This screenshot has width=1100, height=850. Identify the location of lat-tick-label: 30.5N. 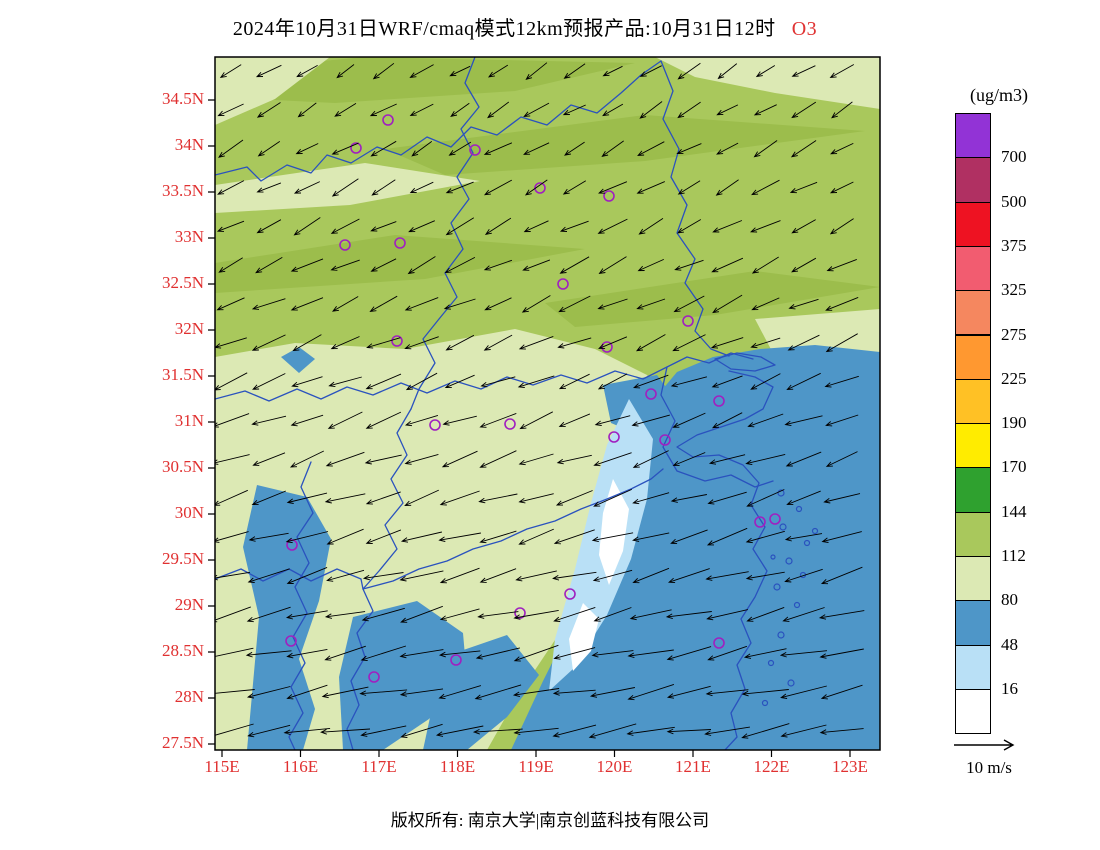
(182, 466).